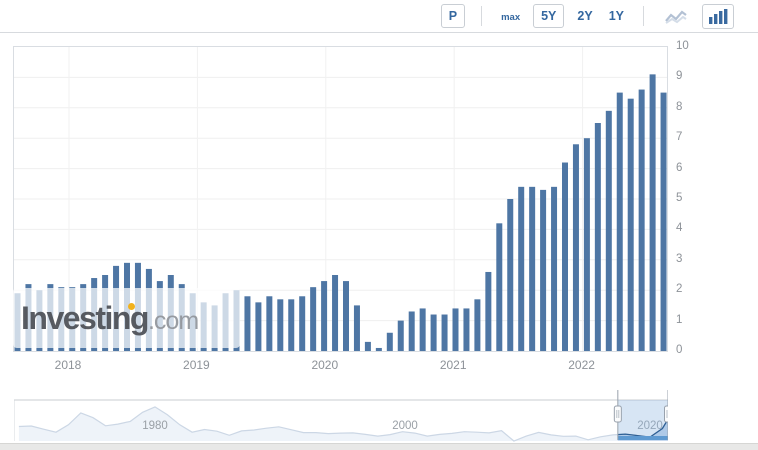 This screenshot has width=758, height=450. What do you see at coordinates (581, 365) in the screenshot?
I see `x-tick-label: 2022` at bounding box center [581, 365].